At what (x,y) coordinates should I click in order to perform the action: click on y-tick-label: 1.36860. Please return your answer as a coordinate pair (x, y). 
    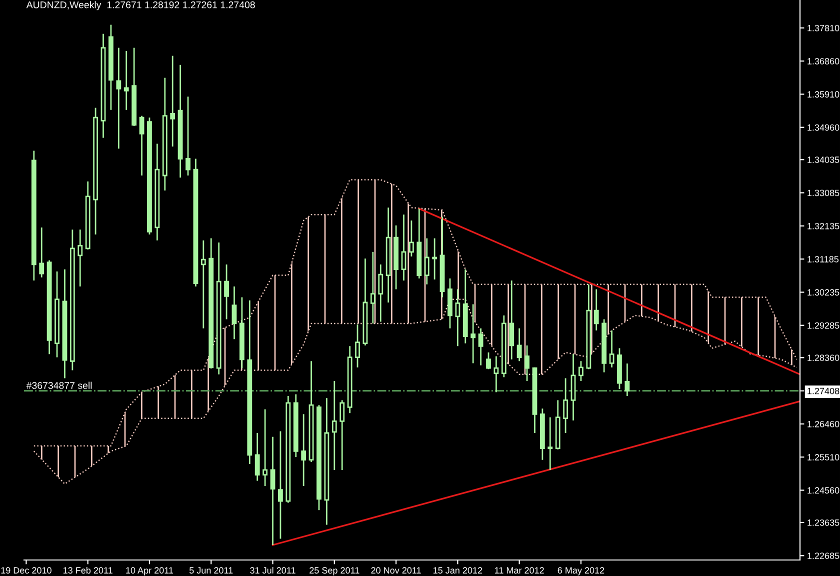
    Looking at the image, I should click on (824, 61).